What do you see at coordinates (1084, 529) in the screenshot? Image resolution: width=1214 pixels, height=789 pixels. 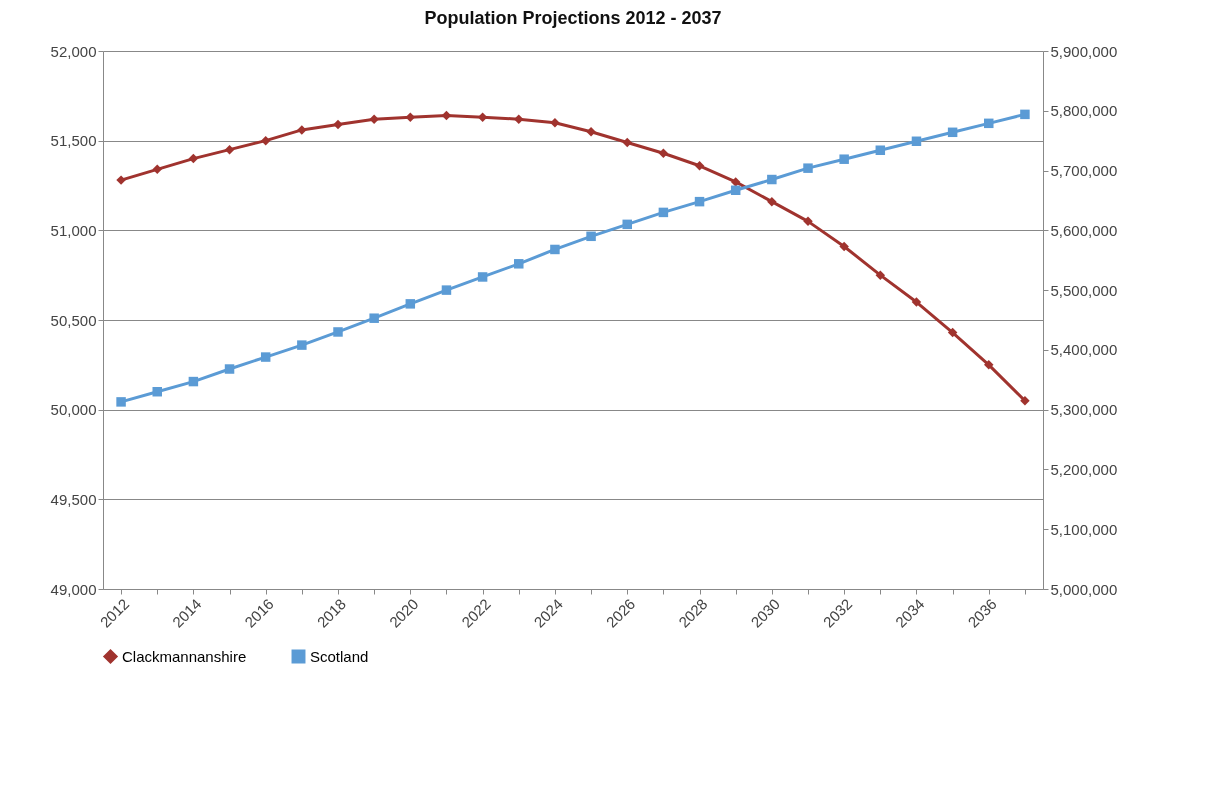 I see `y2-tick-label: 5,100,000` at bounding box center [1084, 529].